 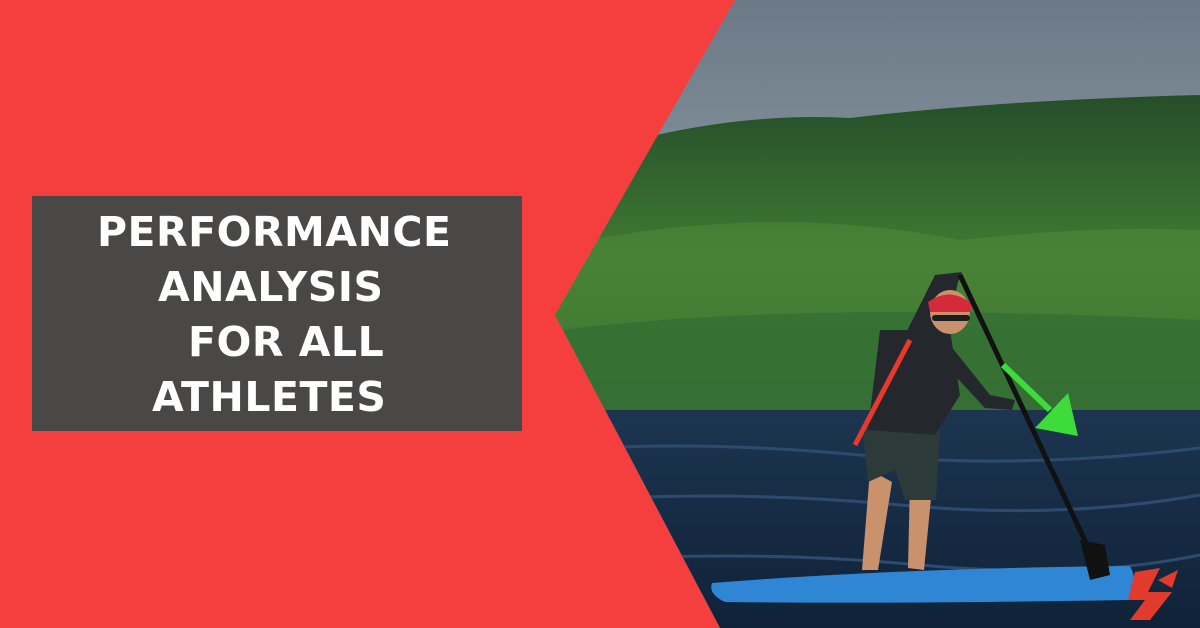 I want to click on headline-line-1: PERFORMANCE, so click(x=274, y=232).